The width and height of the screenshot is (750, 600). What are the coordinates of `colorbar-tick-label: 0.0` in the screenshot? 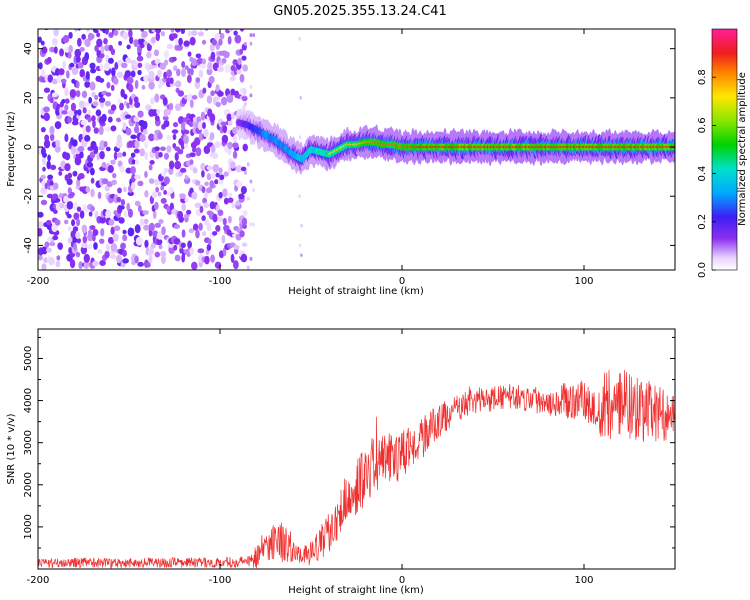 It's located at (702, 270).